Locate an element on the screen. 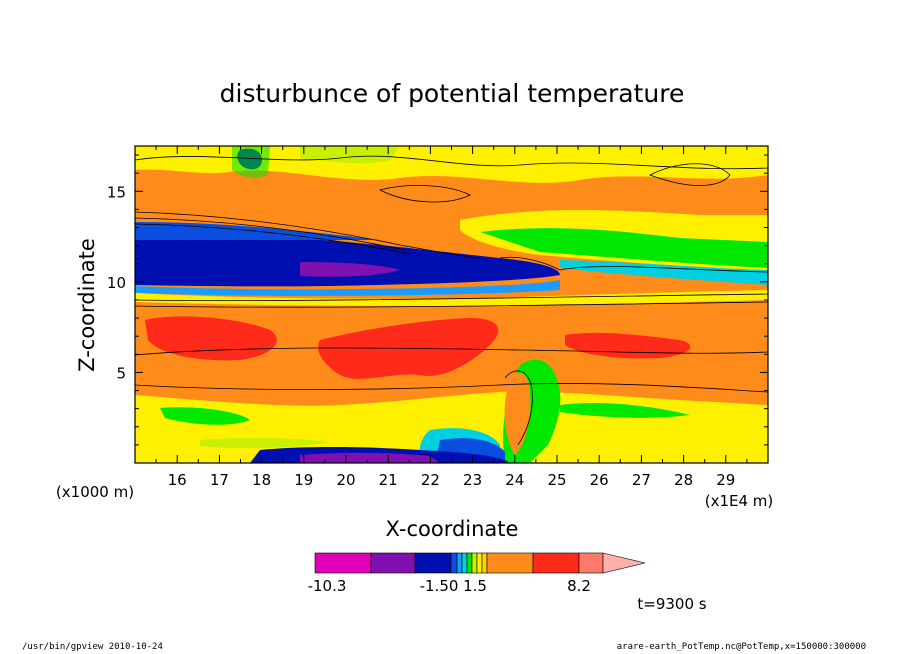  x-tick-label: 26 is located at coordinates (599, 480).